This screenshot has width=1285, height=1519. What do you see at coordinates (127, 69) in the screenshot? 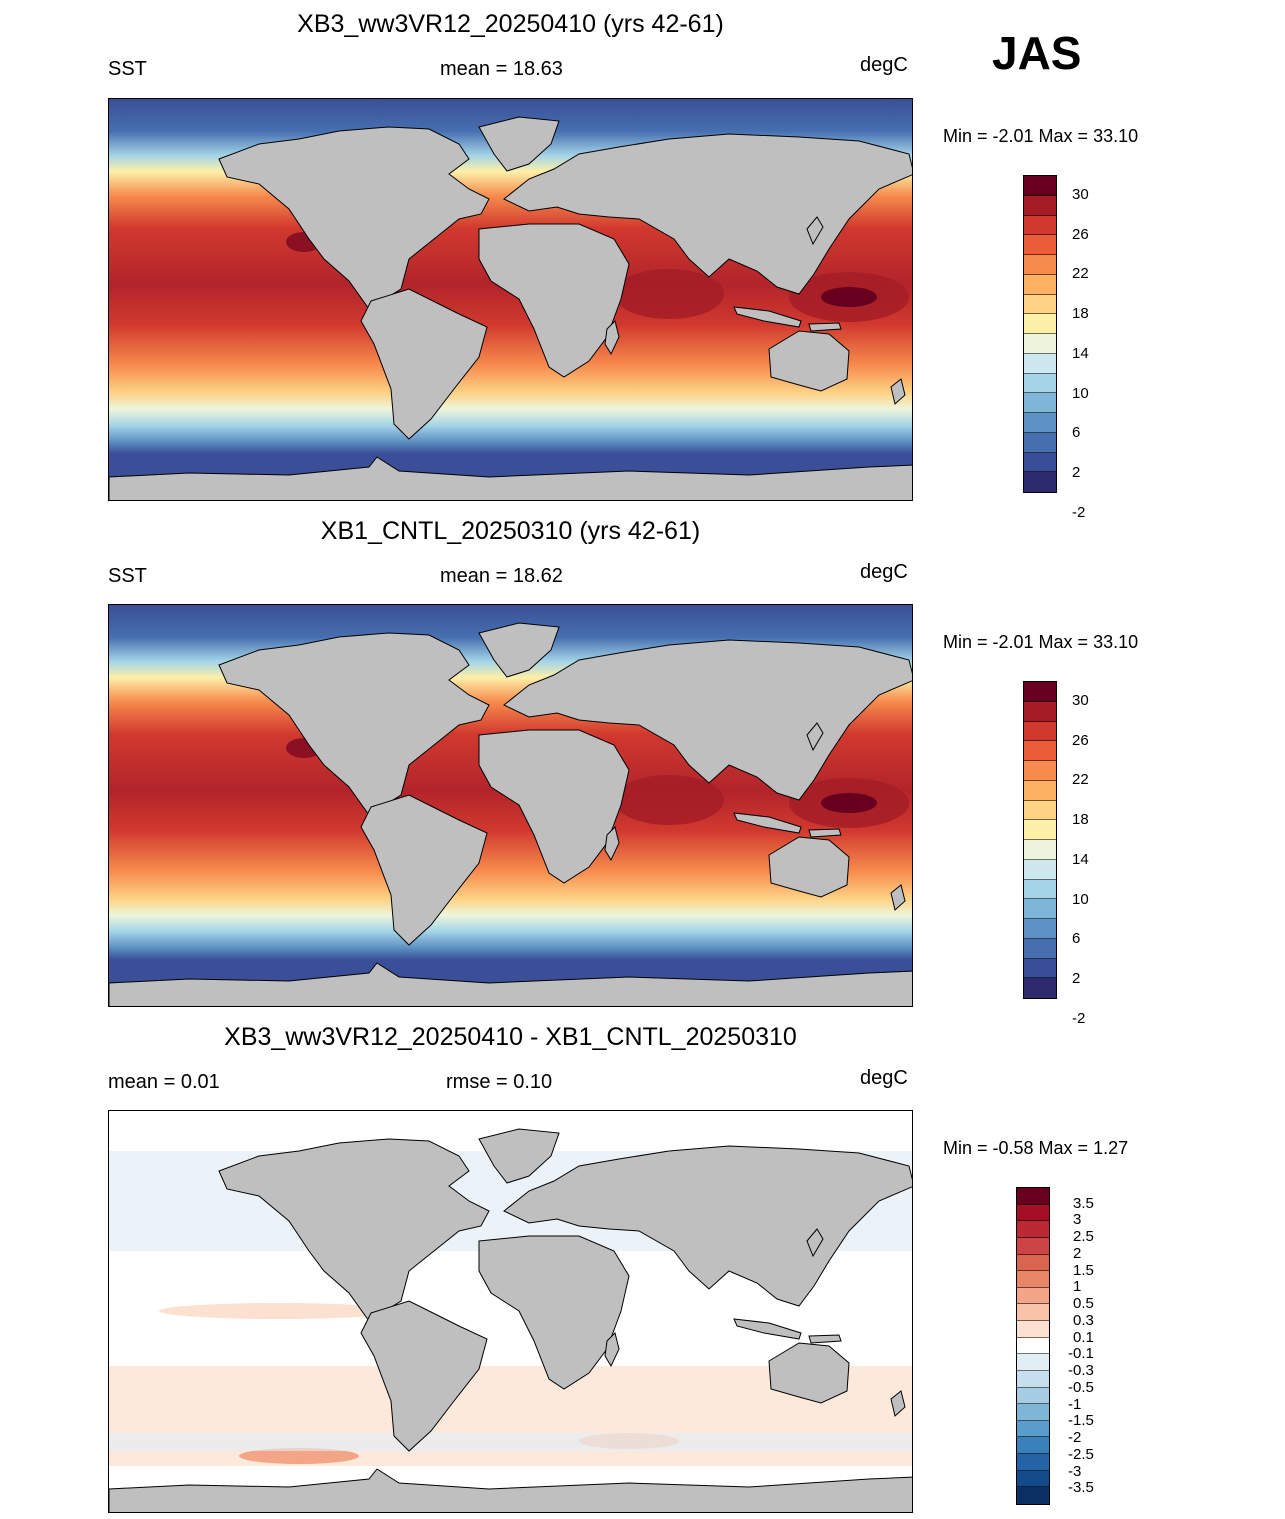
I see `panel-1-variable-label: SST` at bounding box center [127, 69].